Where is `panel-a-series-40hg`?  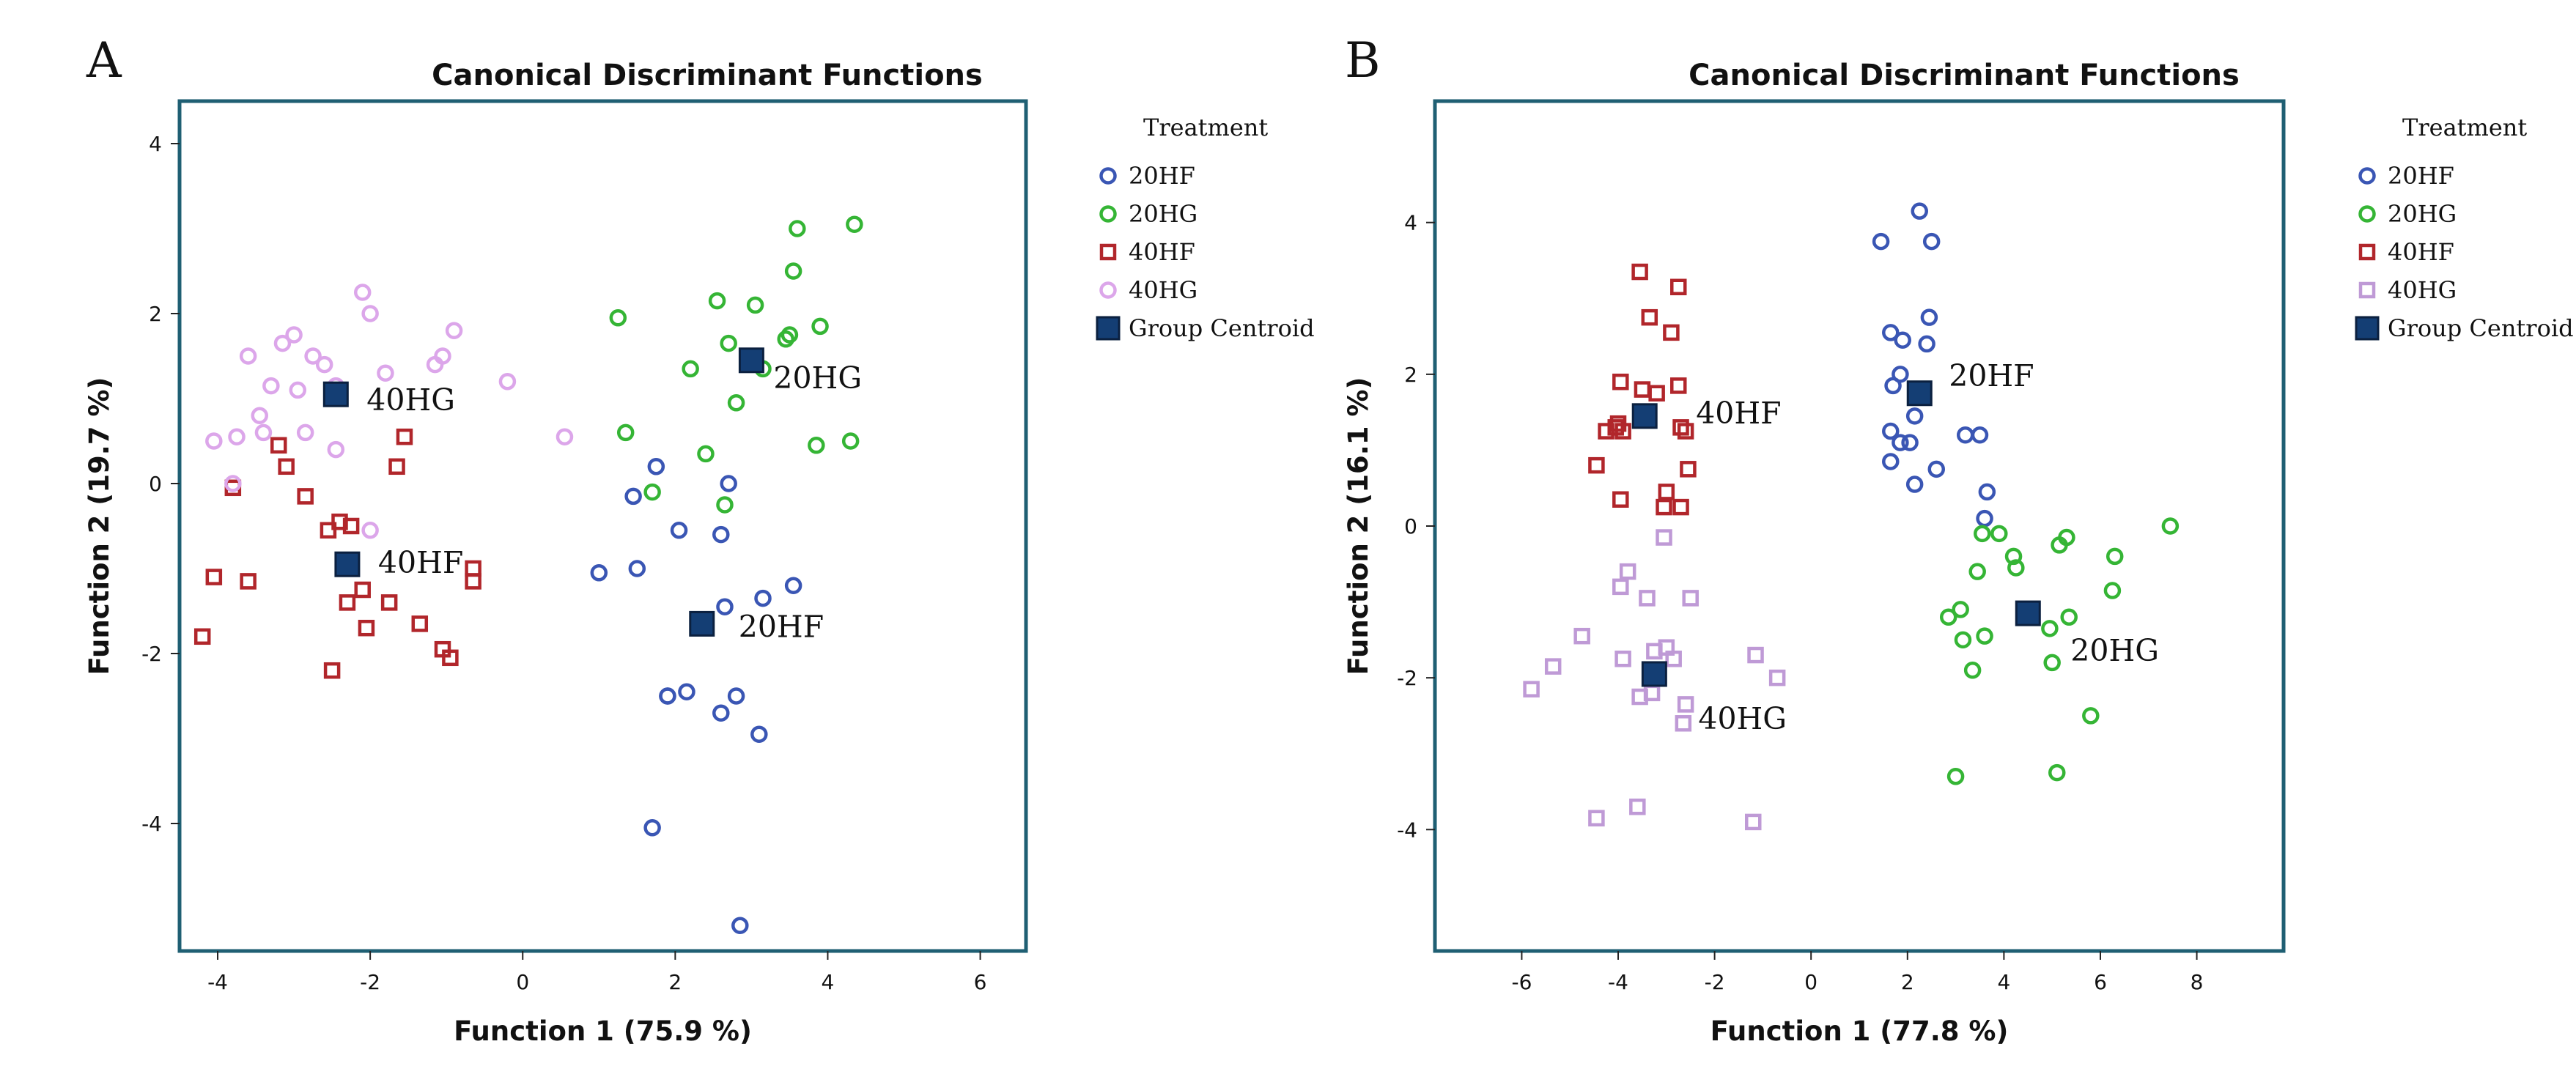 panel-a-series-40hg is located at coordinates (389, 411).